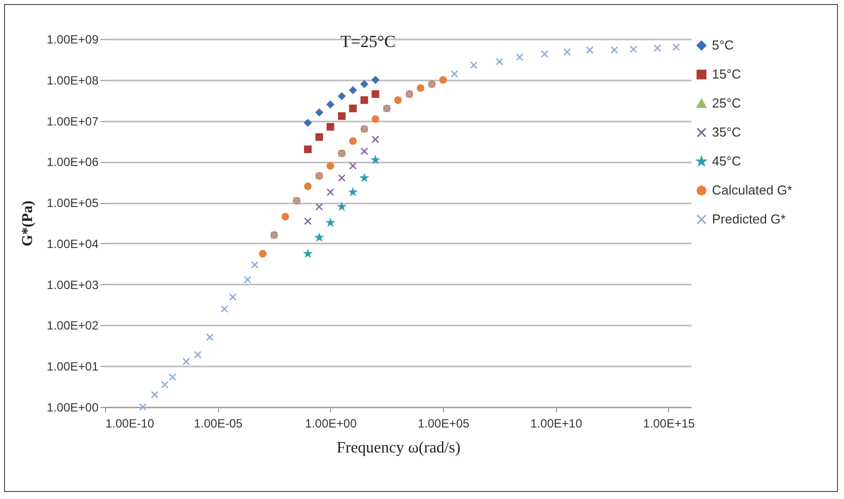  Describe the element at coordinates (444, 423) in the screenshot. I see `x-tick-label: 1.00E+05` at that location.